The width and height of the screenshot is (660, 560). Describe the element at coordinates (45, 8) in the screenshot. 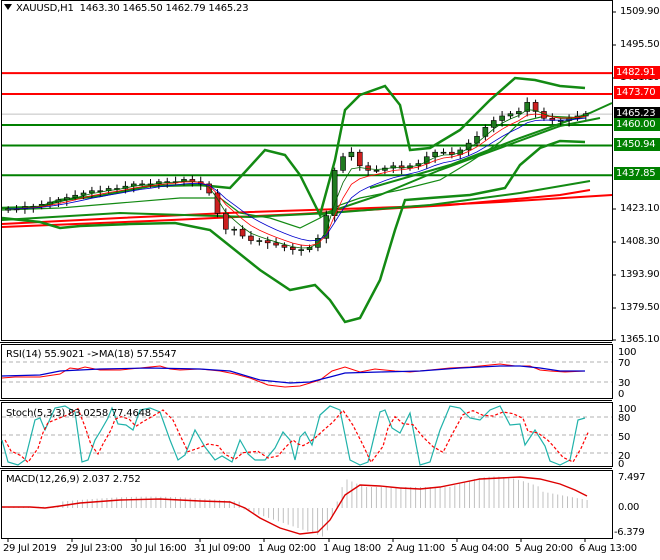

I see `symbol-timeframe: XAUUSD,H1` at that location.